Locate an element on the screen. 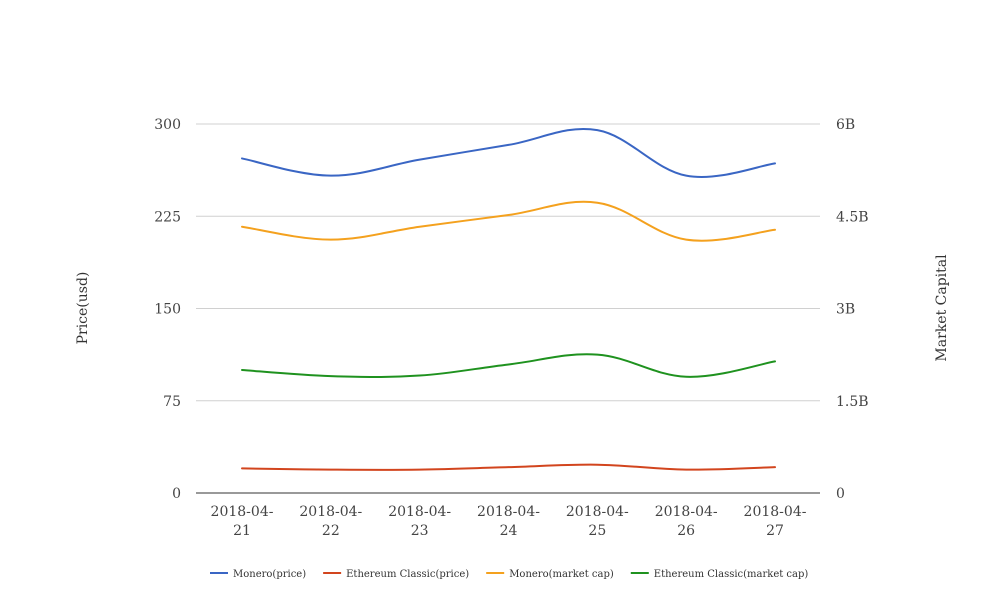 Image resolution: width=1008 pixels, height=616 pixels. x-tick-label: 2018-04-23 is located at coordinates (419, 521).